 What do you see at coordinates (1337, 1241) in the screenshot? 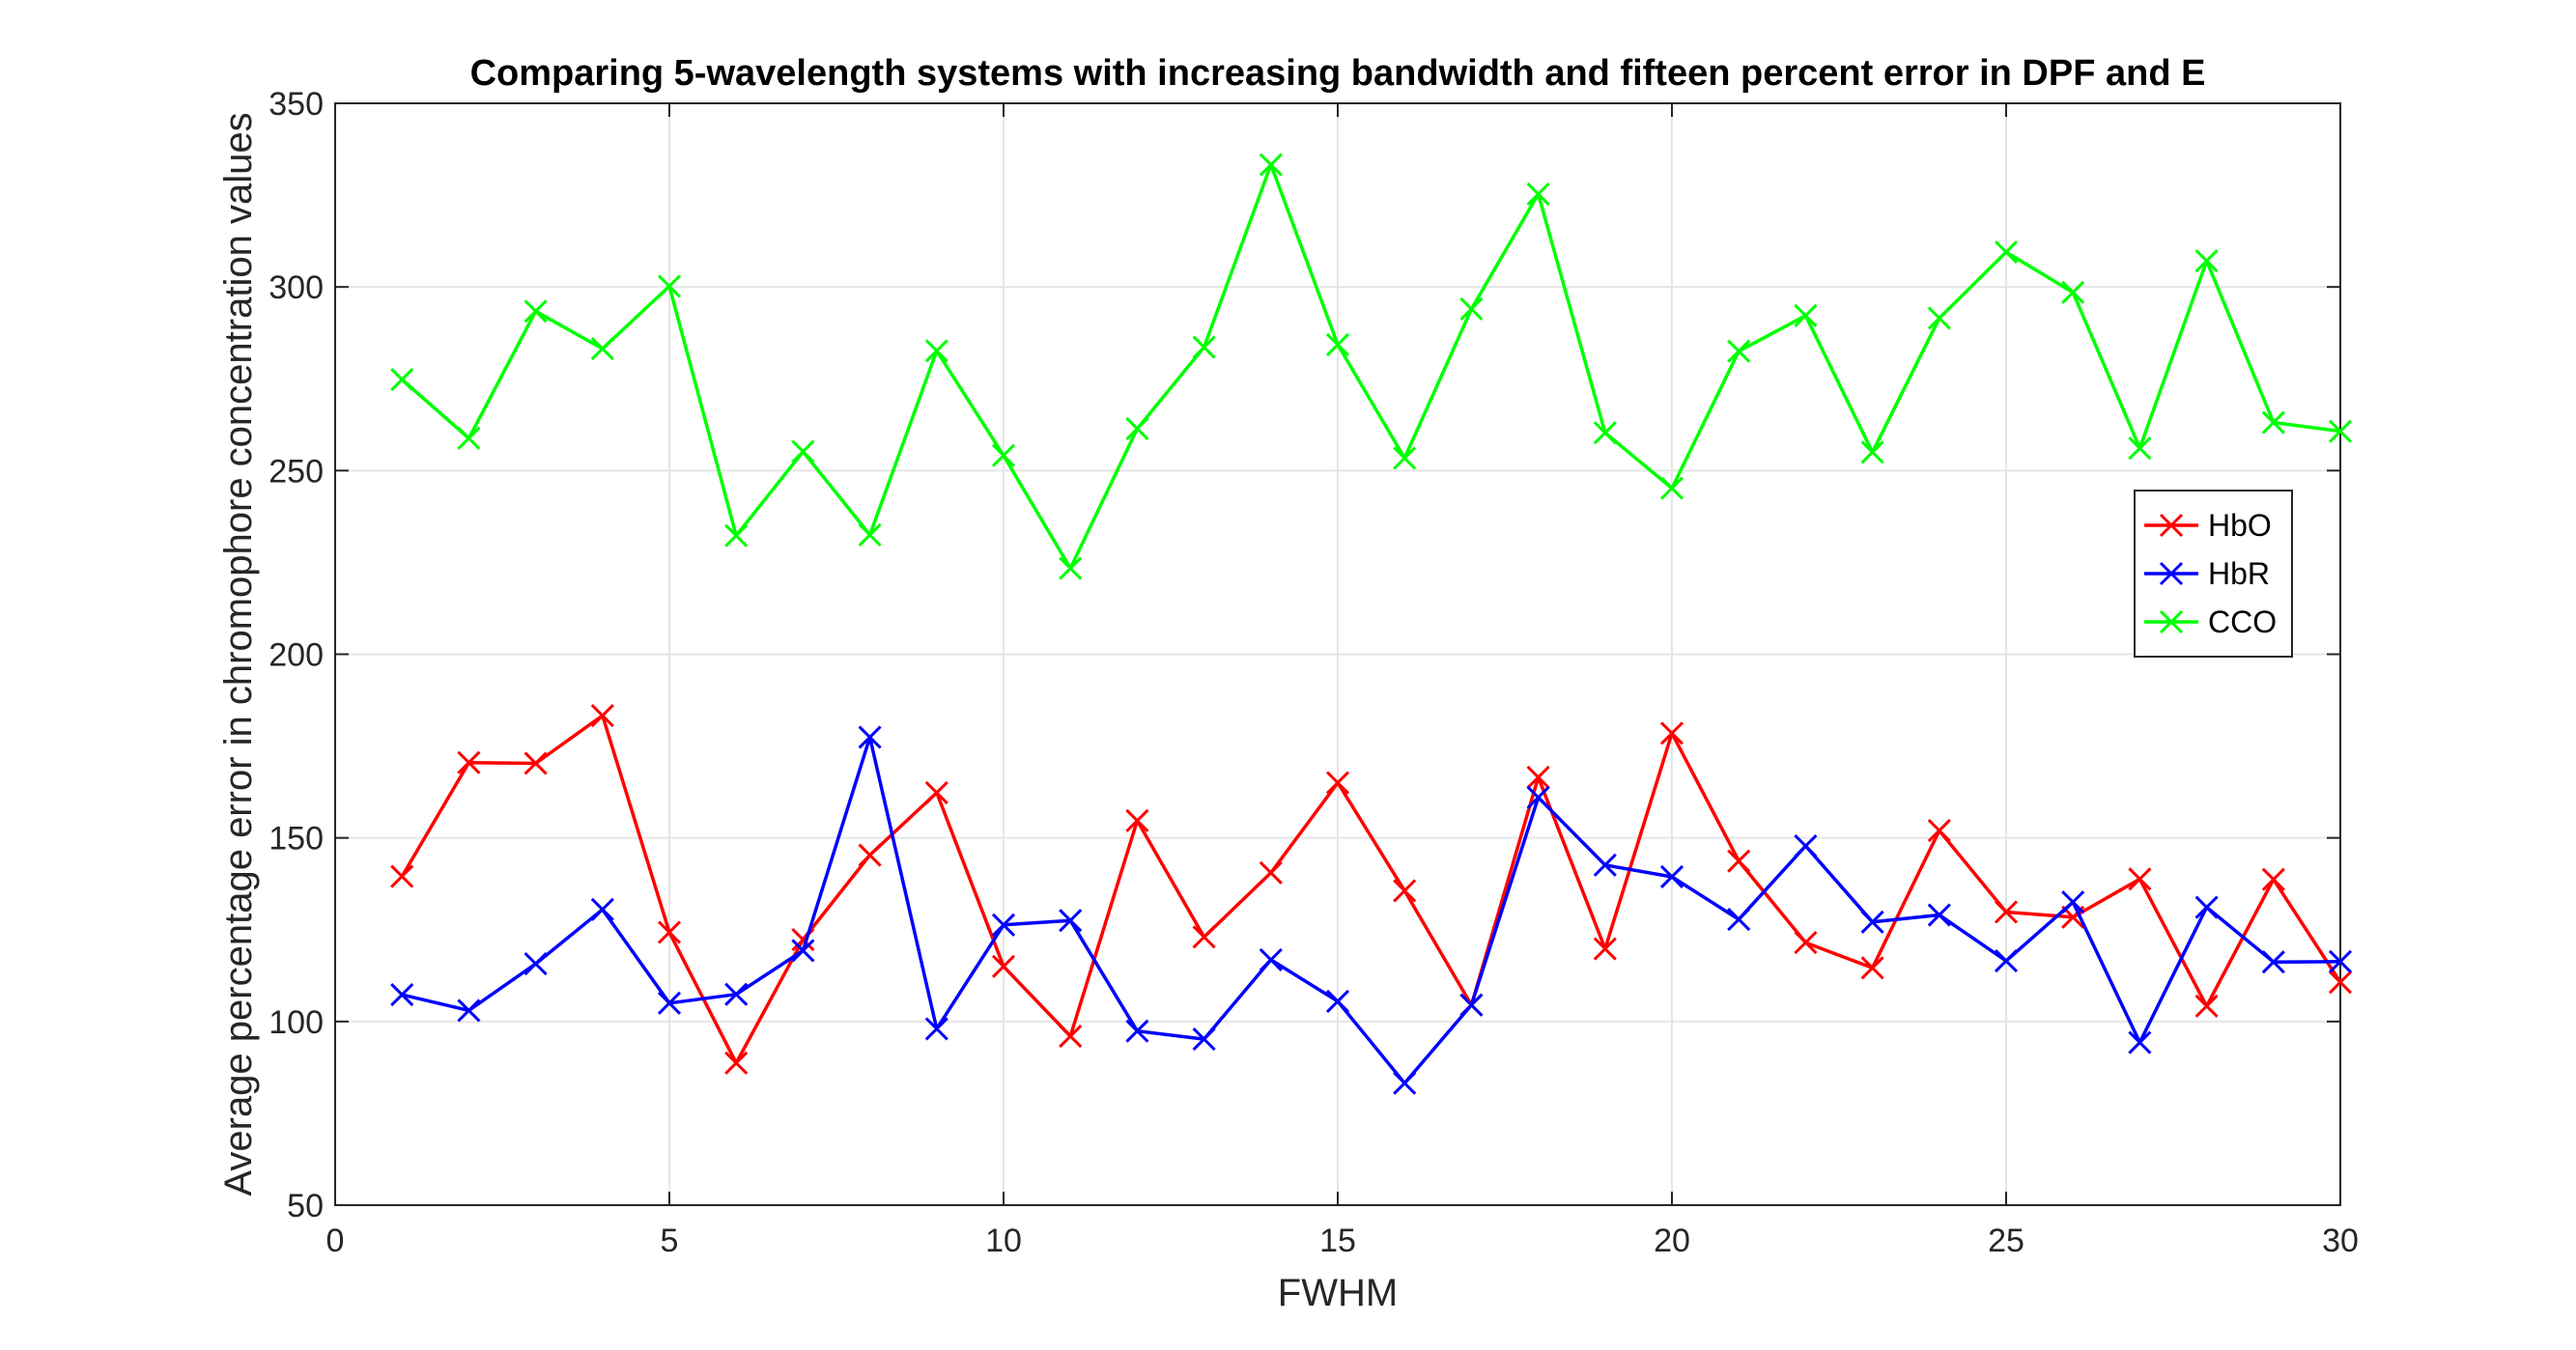
I see `x-tick-label: 15` at bounding box center [1337, 1241].